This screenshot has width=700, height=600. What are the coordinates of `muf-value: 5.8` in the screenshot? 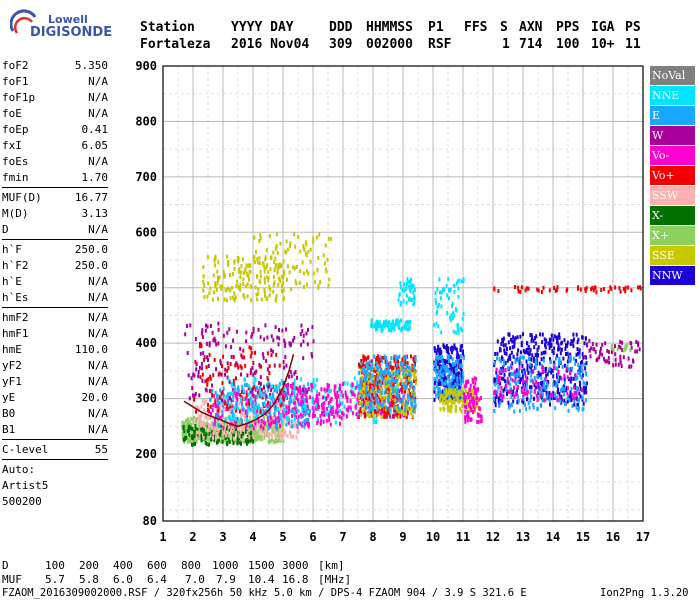 It's located at (89, 579).